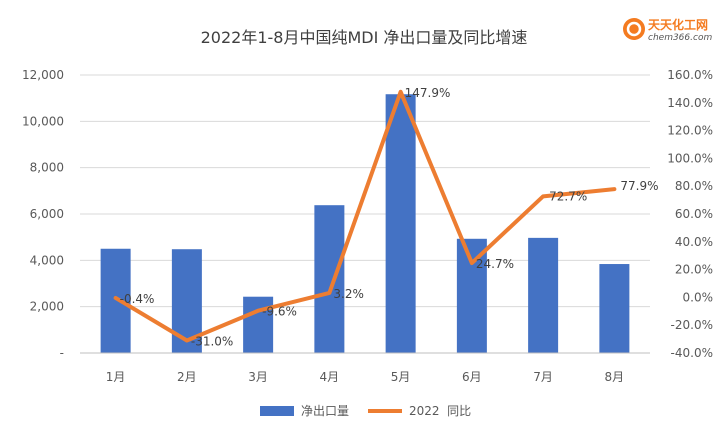 Image resolution: width=727 pixels, height=446 pixels. What do you see at coordinates (62, 353) in the screenshot?
I see `left-axis-tick-label: -` at bounding box center [62, 353].